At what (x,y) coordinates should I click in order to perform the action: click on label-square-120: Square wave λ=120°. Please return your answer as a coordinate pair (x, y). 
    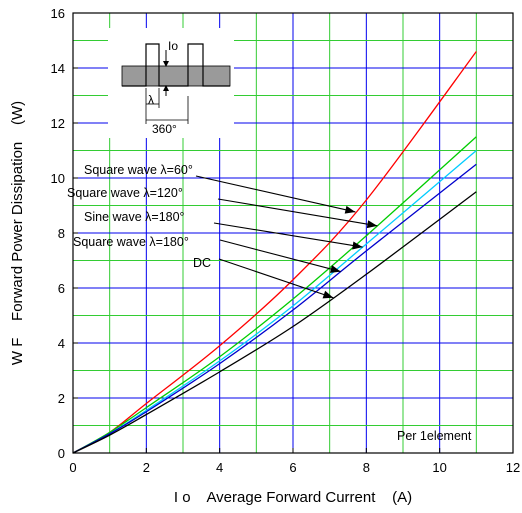
    Looking at the image, I should click on (125, 193).